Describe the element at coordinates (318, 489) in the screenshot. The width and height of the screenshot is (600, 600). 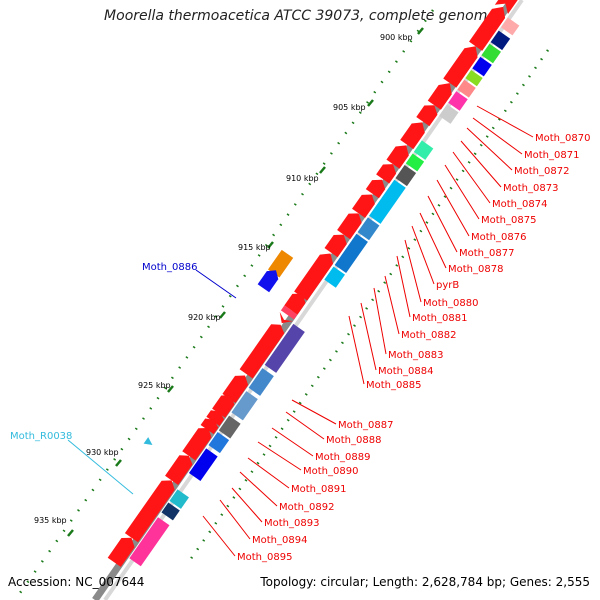
I see `gene-label: Moth_0891` at that location.